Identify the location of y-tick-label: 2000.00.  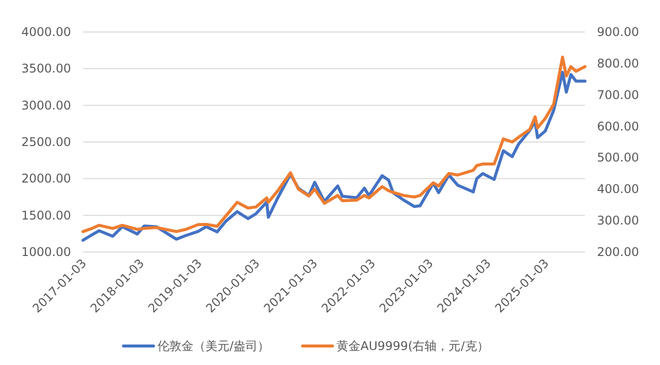
(46, 179).